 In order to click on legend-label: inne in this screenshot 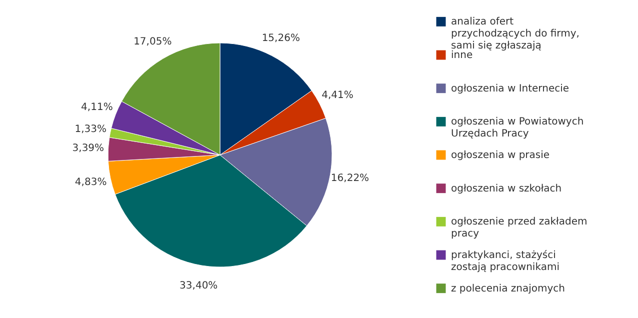, I will do `click(462, 55)`.